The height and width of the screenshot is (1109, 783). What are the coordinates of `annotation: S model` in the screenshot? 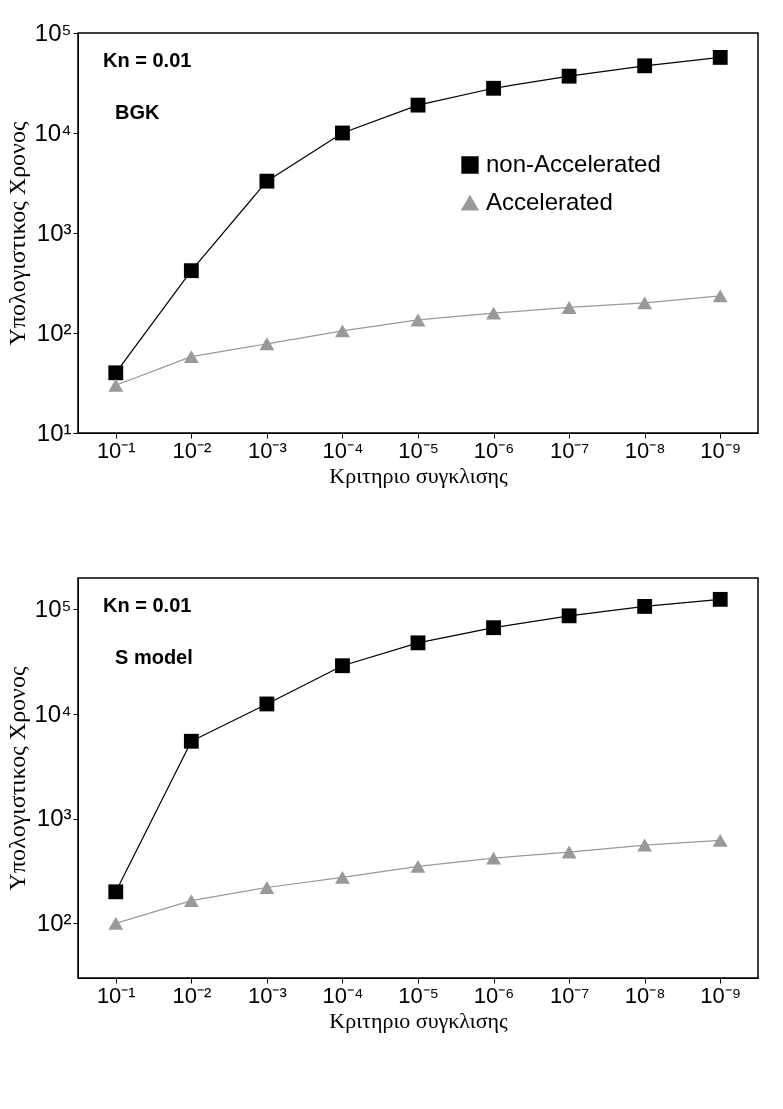 It's located at (154, 657).